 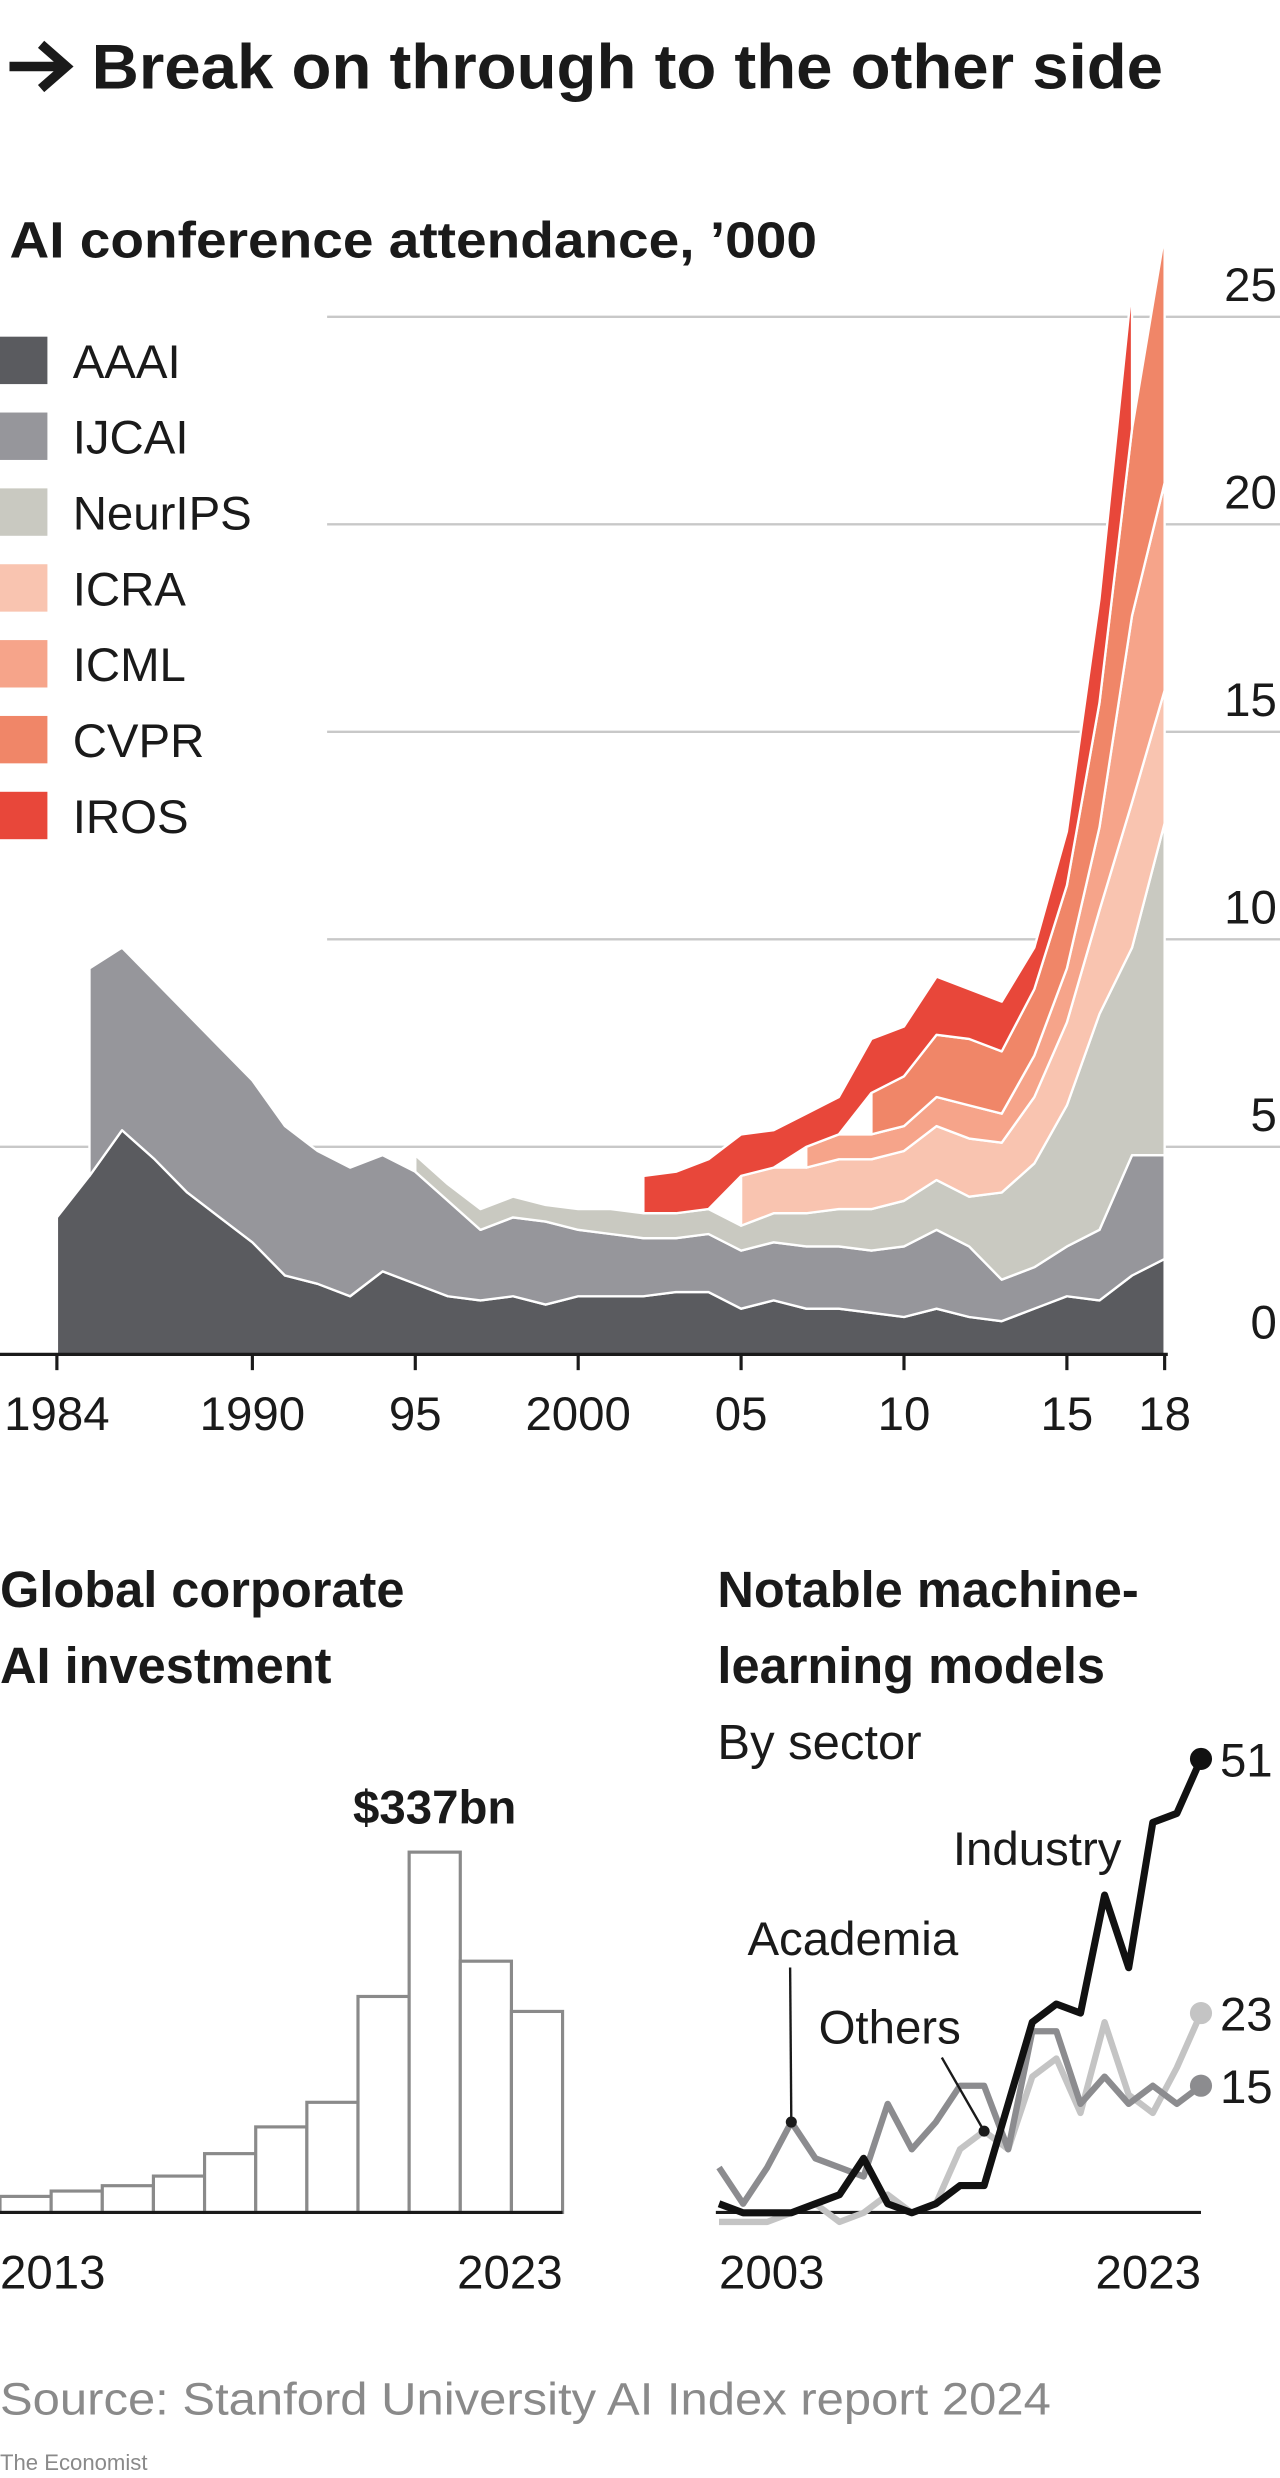 I want to click on page-title: Break on through to the other side, so click(x=627, y=68).